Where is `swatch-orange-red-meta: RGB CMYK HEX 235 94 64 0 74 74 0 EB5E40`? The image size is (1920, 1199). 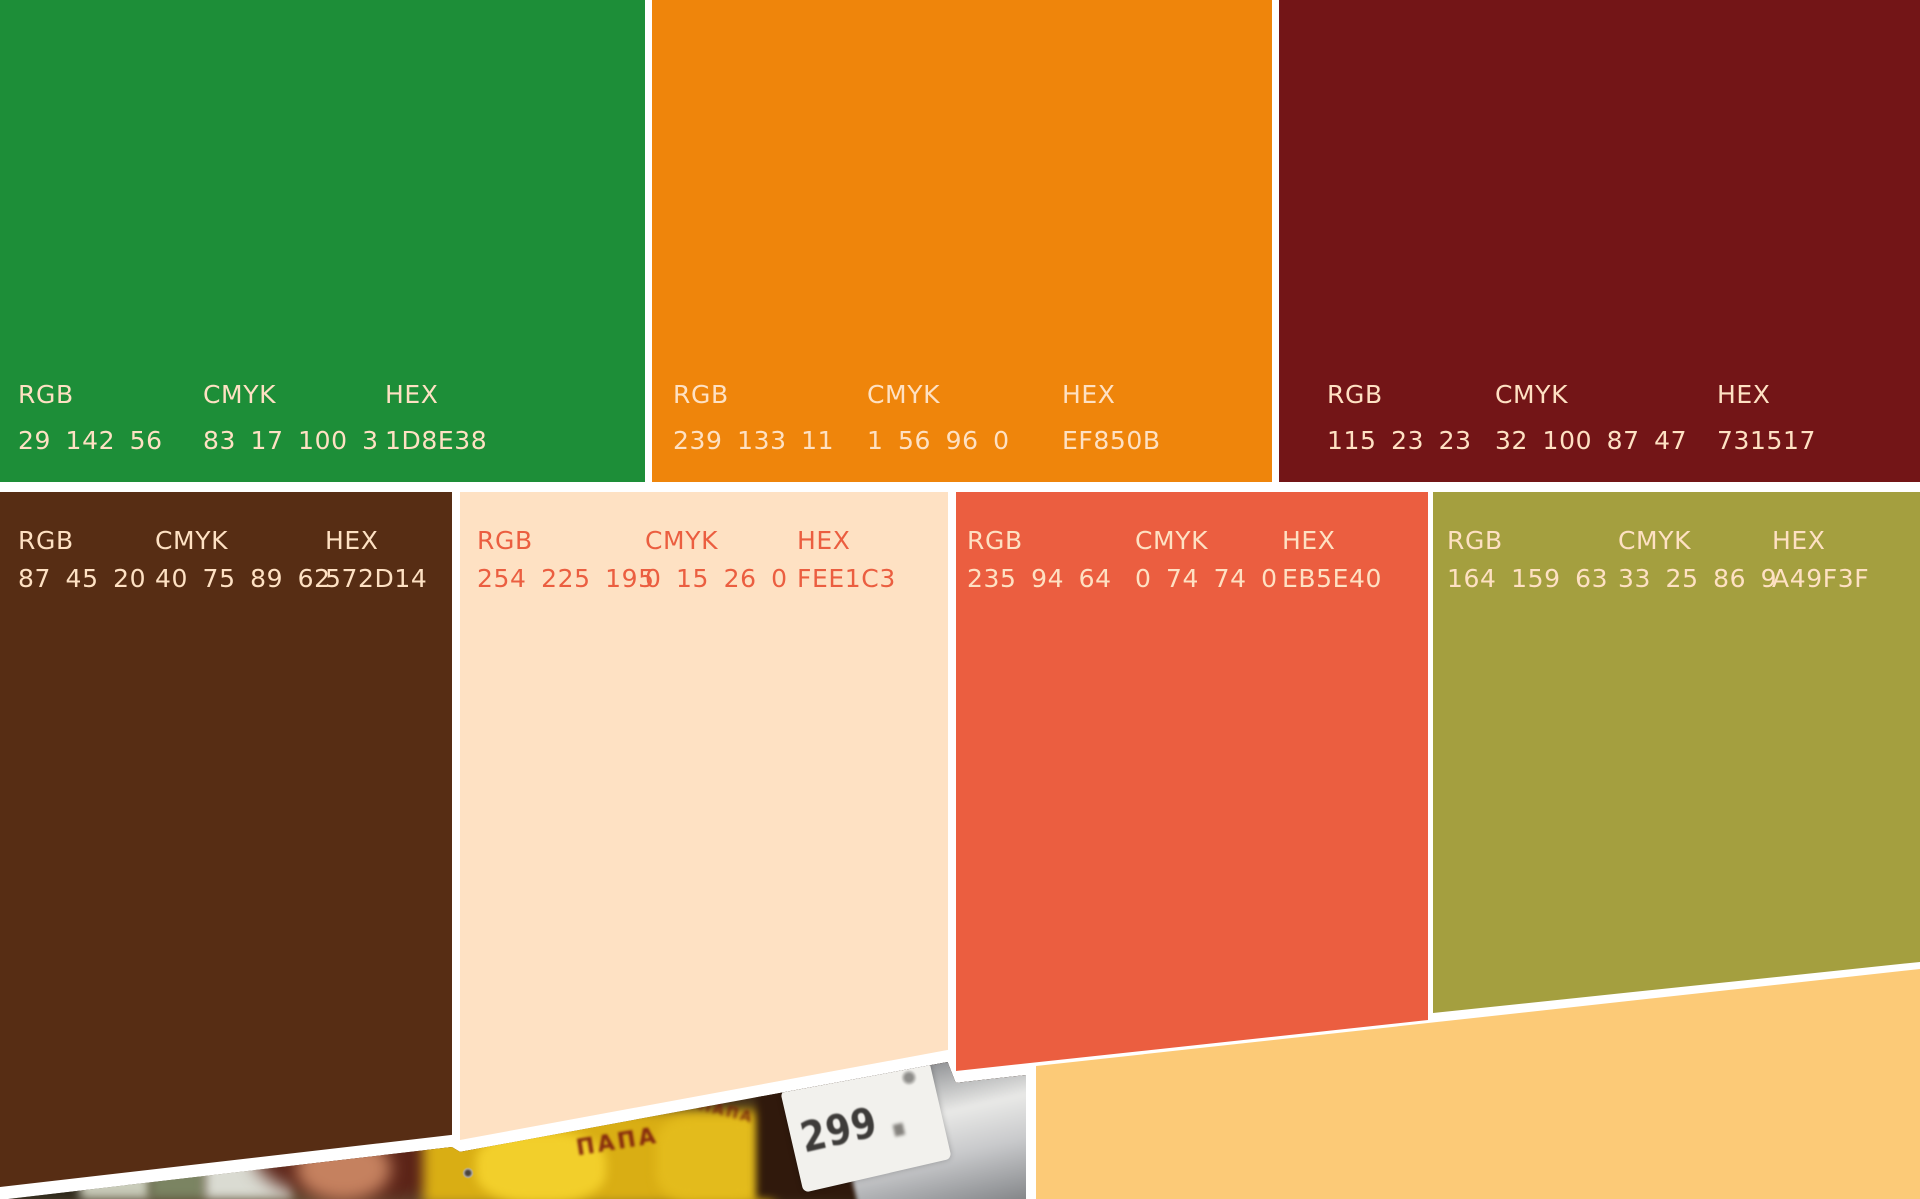
swatch-orange-red-meta: RGB CMYK HEX 235 94 64 0 74 74 0 EB5E40 is located at coordinates (1174, 559).